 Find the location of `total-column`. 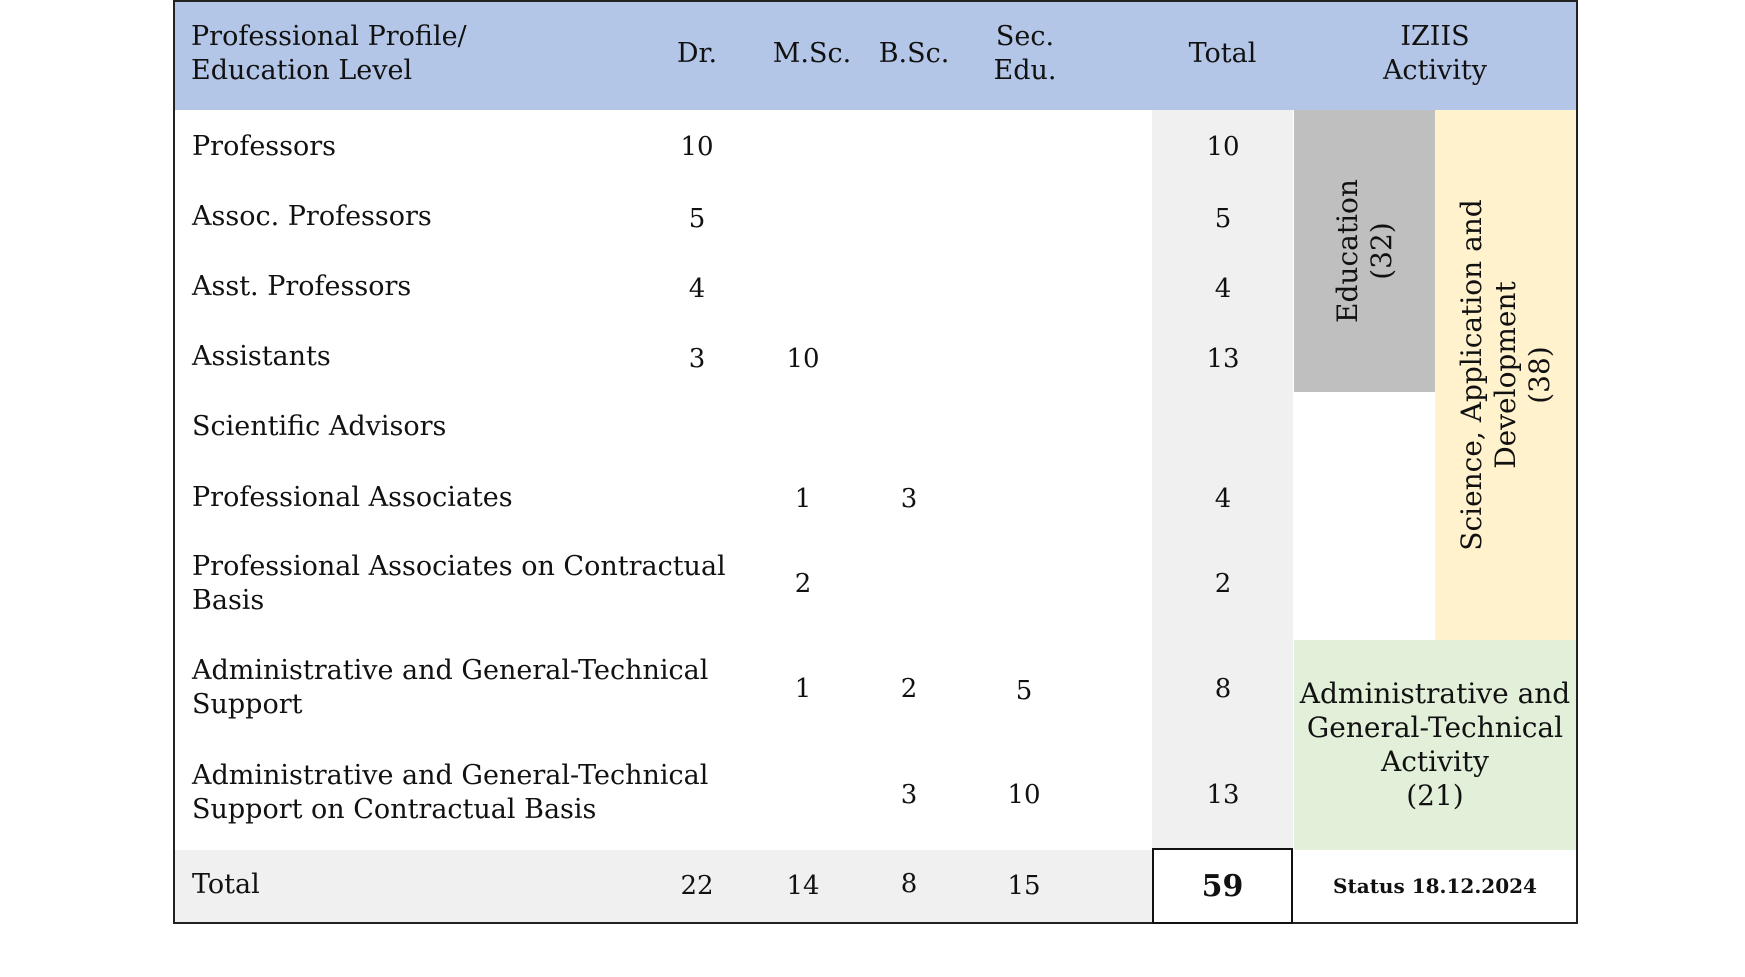

total-column is located at coordinates (1222, 480).